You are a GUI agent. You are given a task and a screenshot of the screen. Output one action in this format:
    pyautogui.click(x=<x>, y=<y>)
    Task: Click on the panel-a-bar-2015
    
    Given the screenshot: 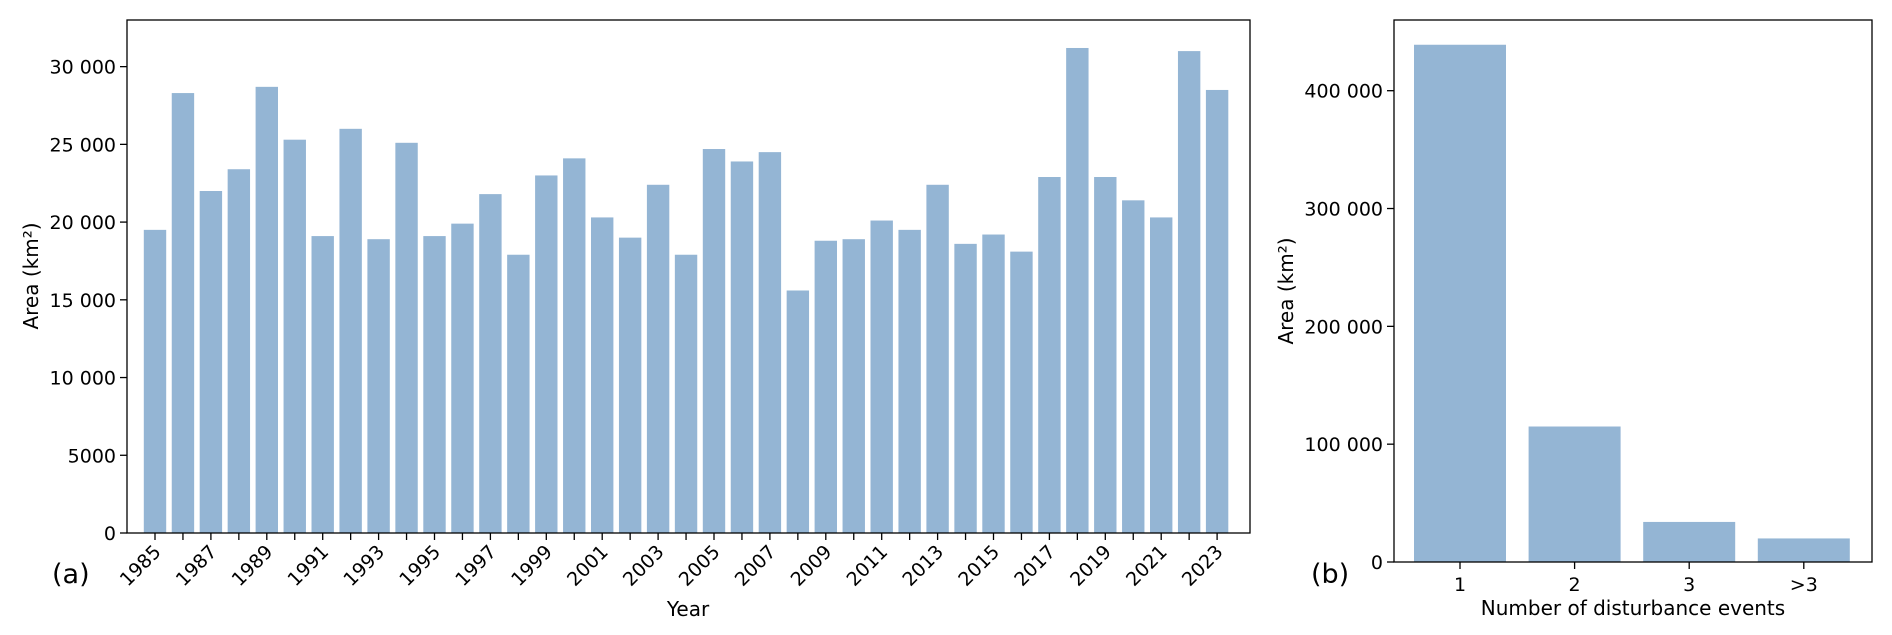 What is the action you would take?
    pyautogui.click(x=993, y=383)
    